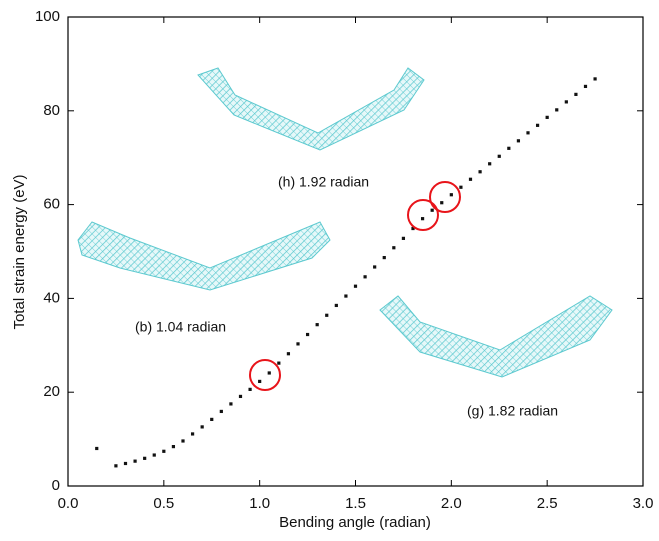 Image resolution: width=659 pixels, height=541 pixels. I want to click on y-axis-label: Total strain energy (eV), so click(19, 251).